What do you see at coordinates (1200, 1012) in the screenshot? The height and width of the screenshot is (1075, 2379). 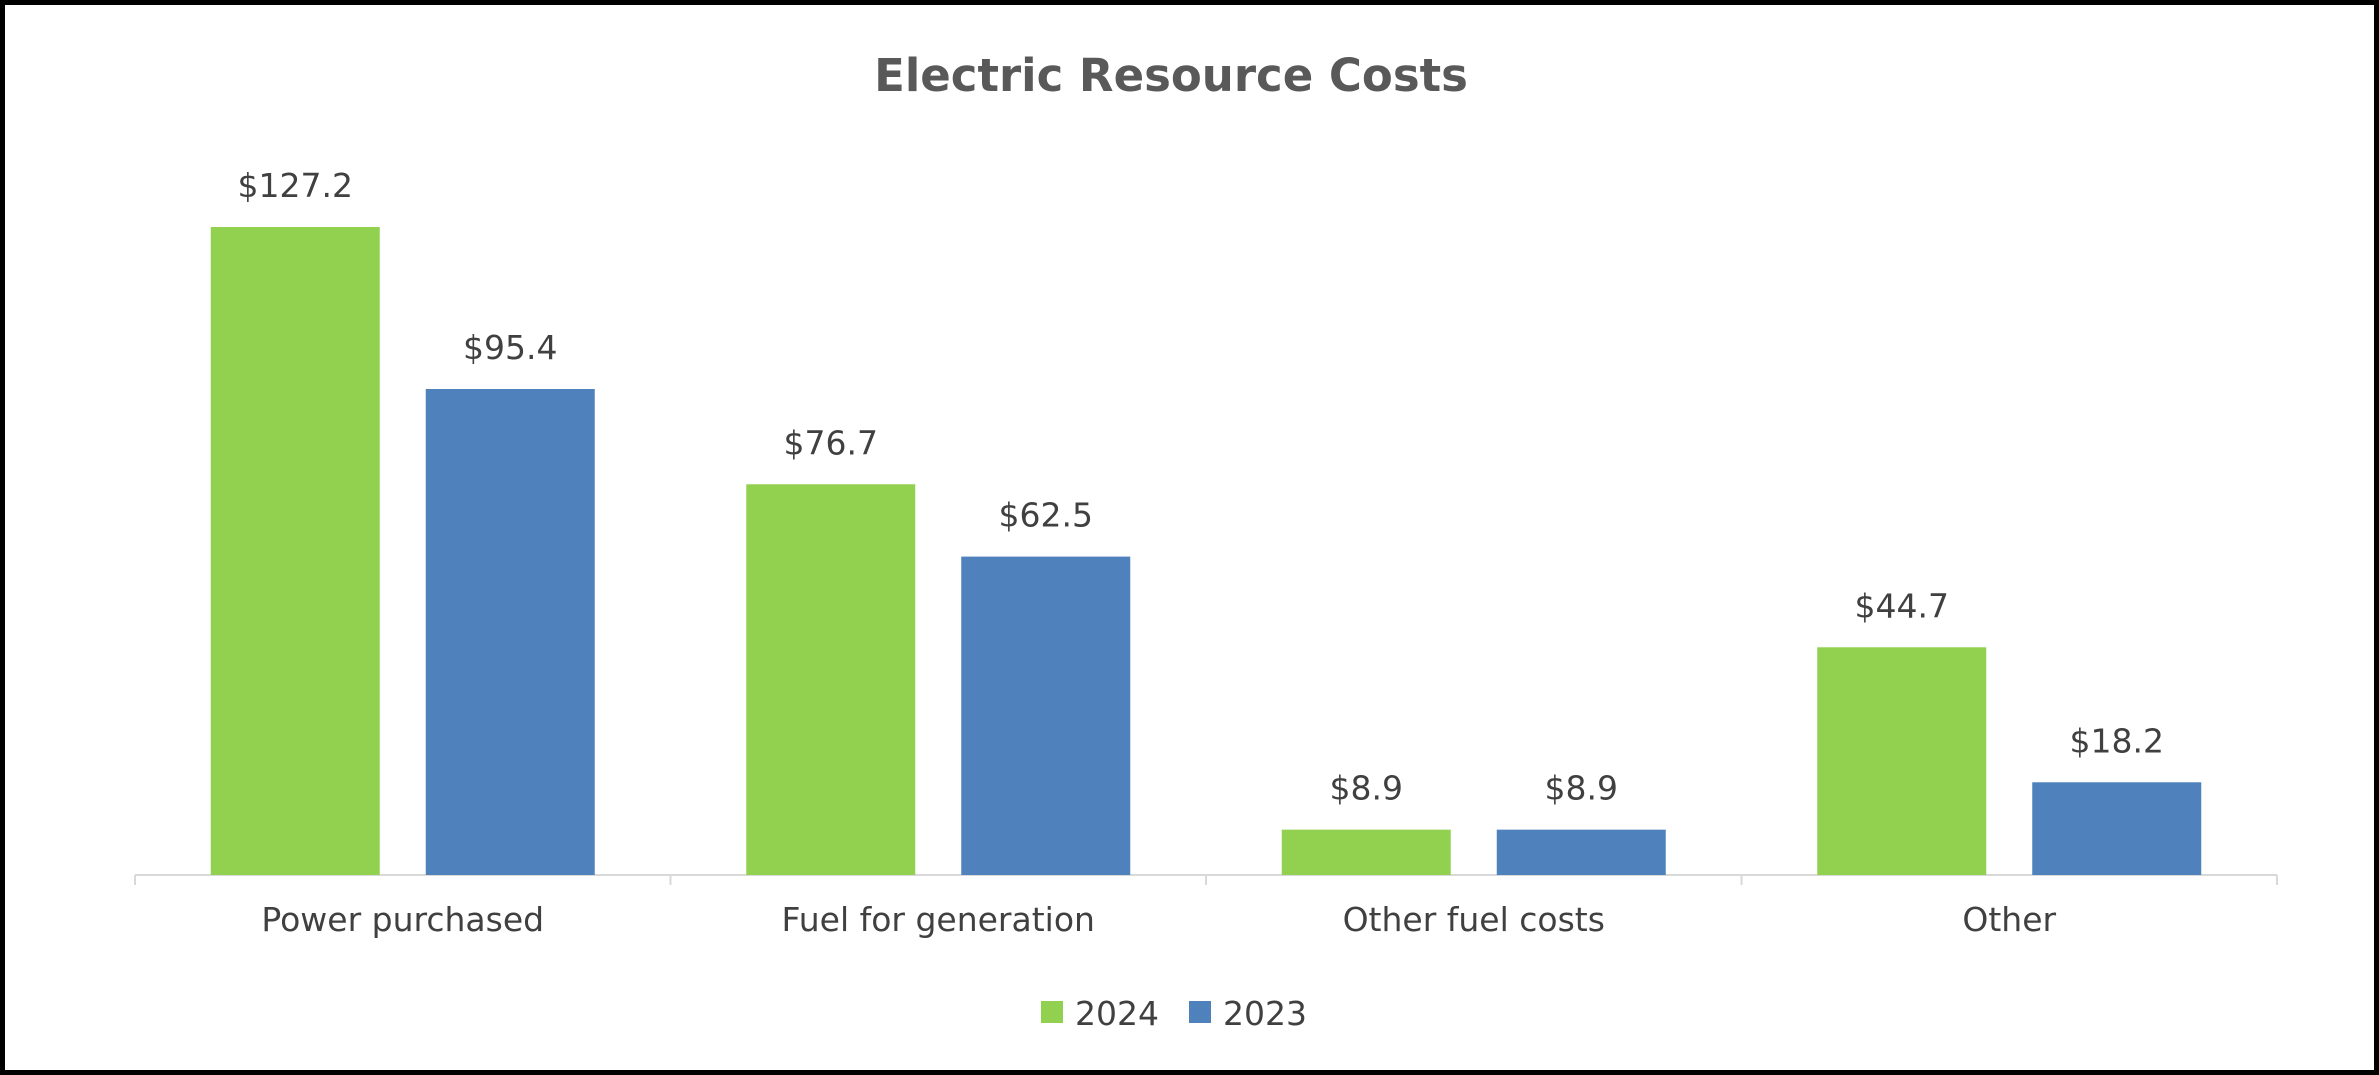 I see `legend-swatch-2023` at bounding box center [1200, 1012].